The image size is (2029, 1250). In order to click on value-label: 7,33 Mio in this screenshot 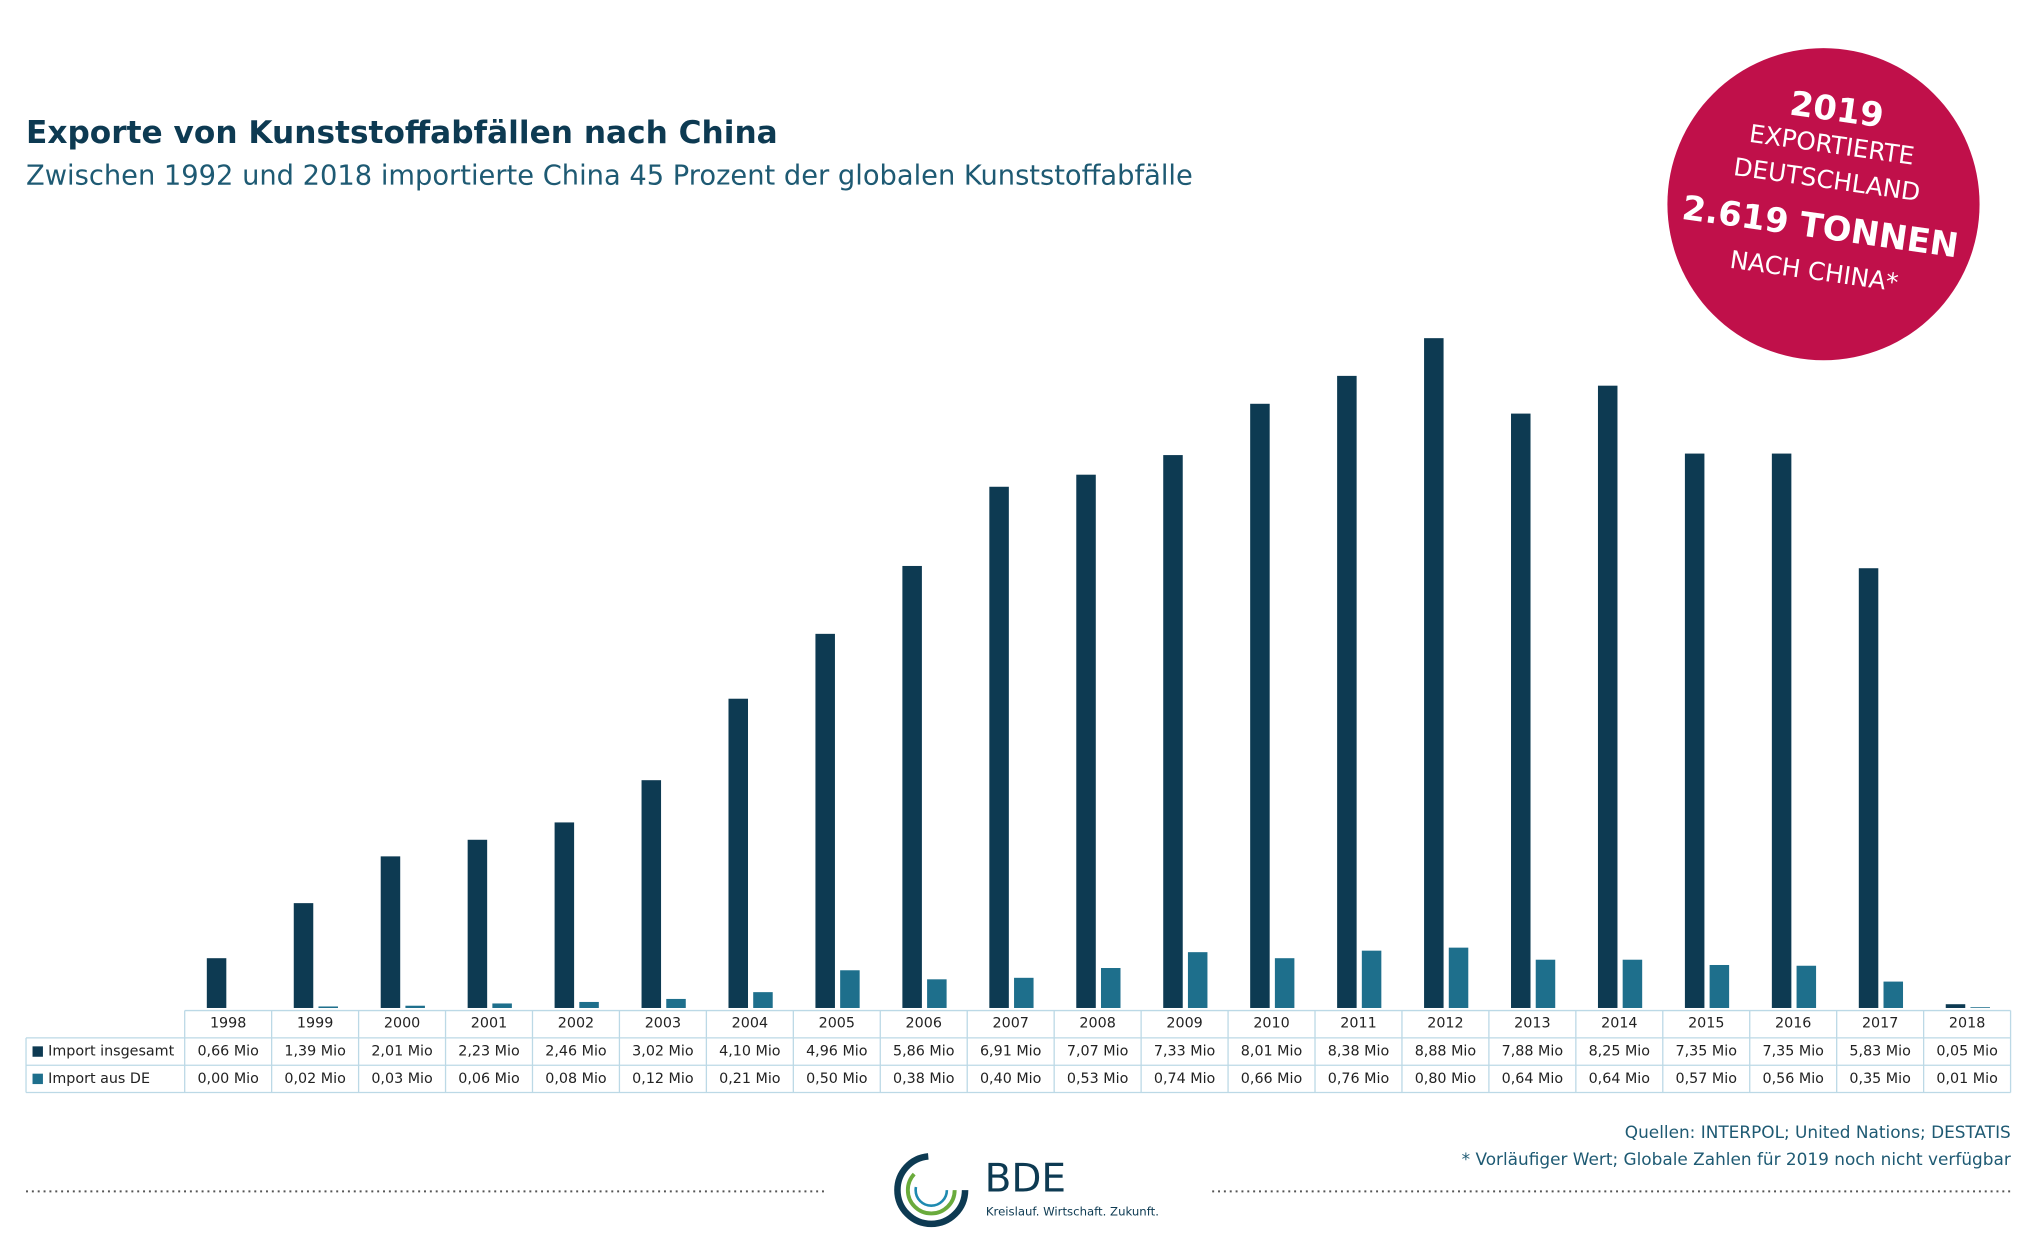, I will do `click(1184, 1052)`.